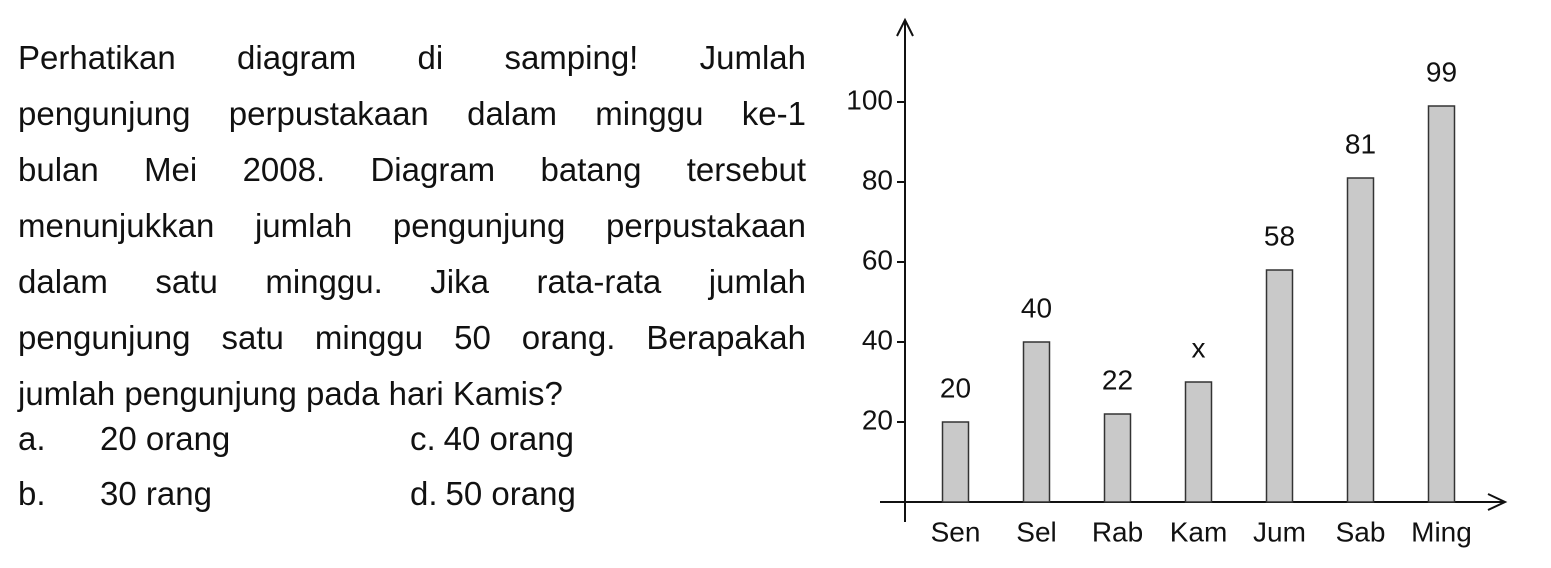 This screenshot has width=1551, height=568. Describe the element at coordinates (955, 387) in the screenshot. I see `value-label: 20` at that location.